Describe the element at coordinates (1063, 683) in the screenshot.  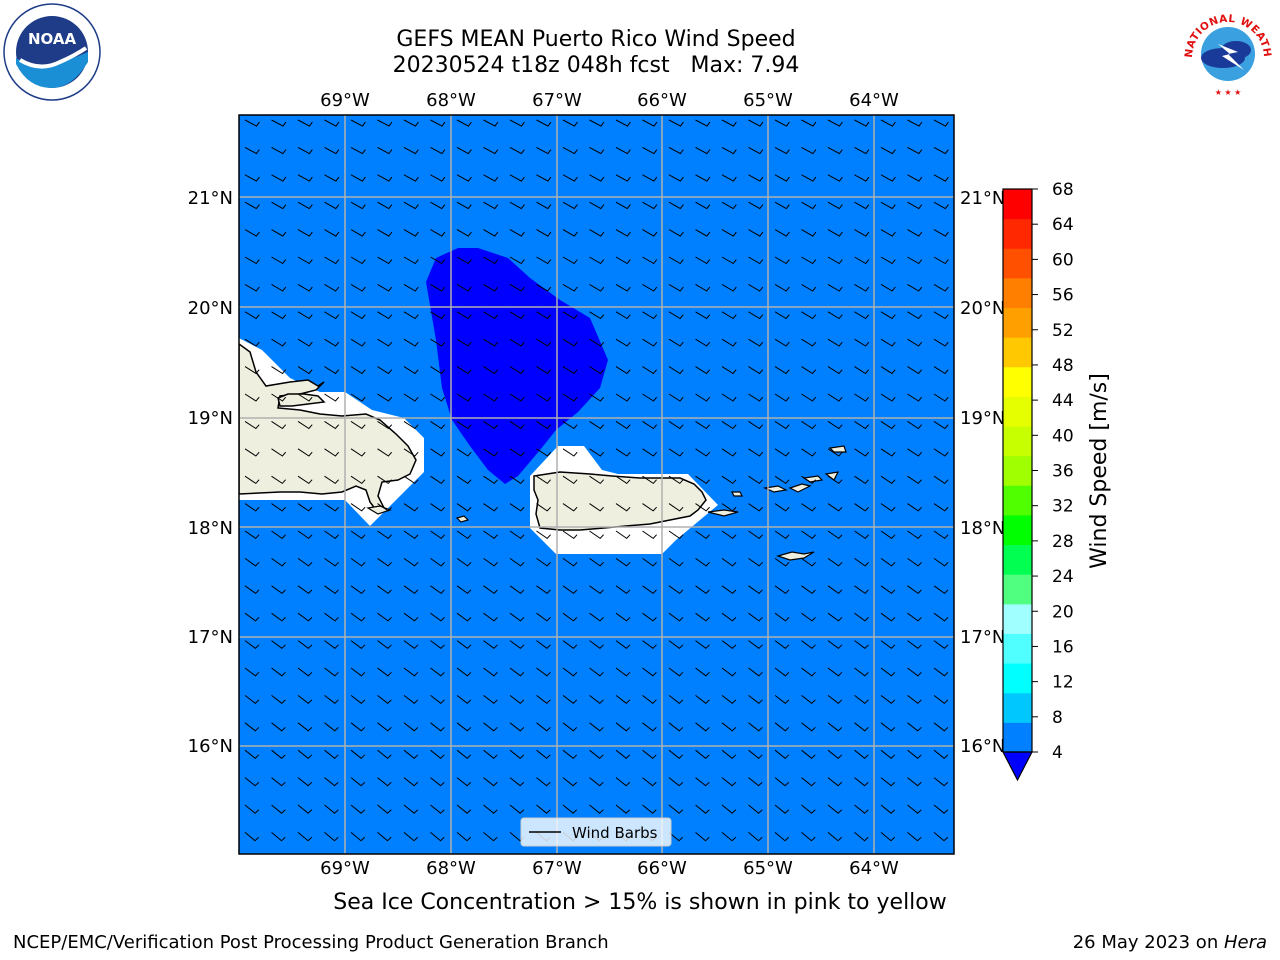
I see `colorbar-tick-label: 12` at that location.